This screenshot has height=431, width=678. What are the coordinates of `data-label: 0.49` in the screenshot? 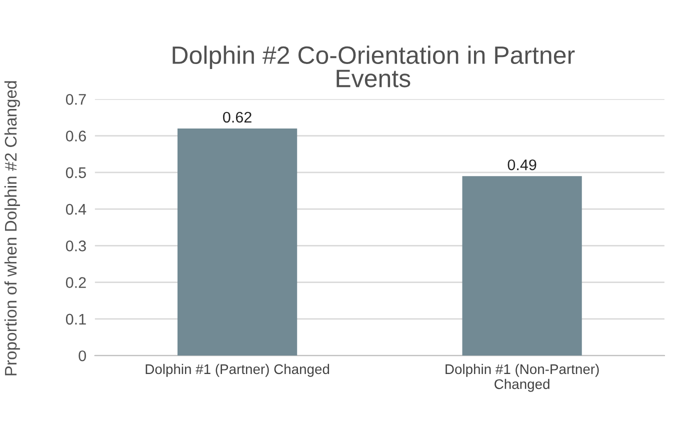 It's located at (522, 164).